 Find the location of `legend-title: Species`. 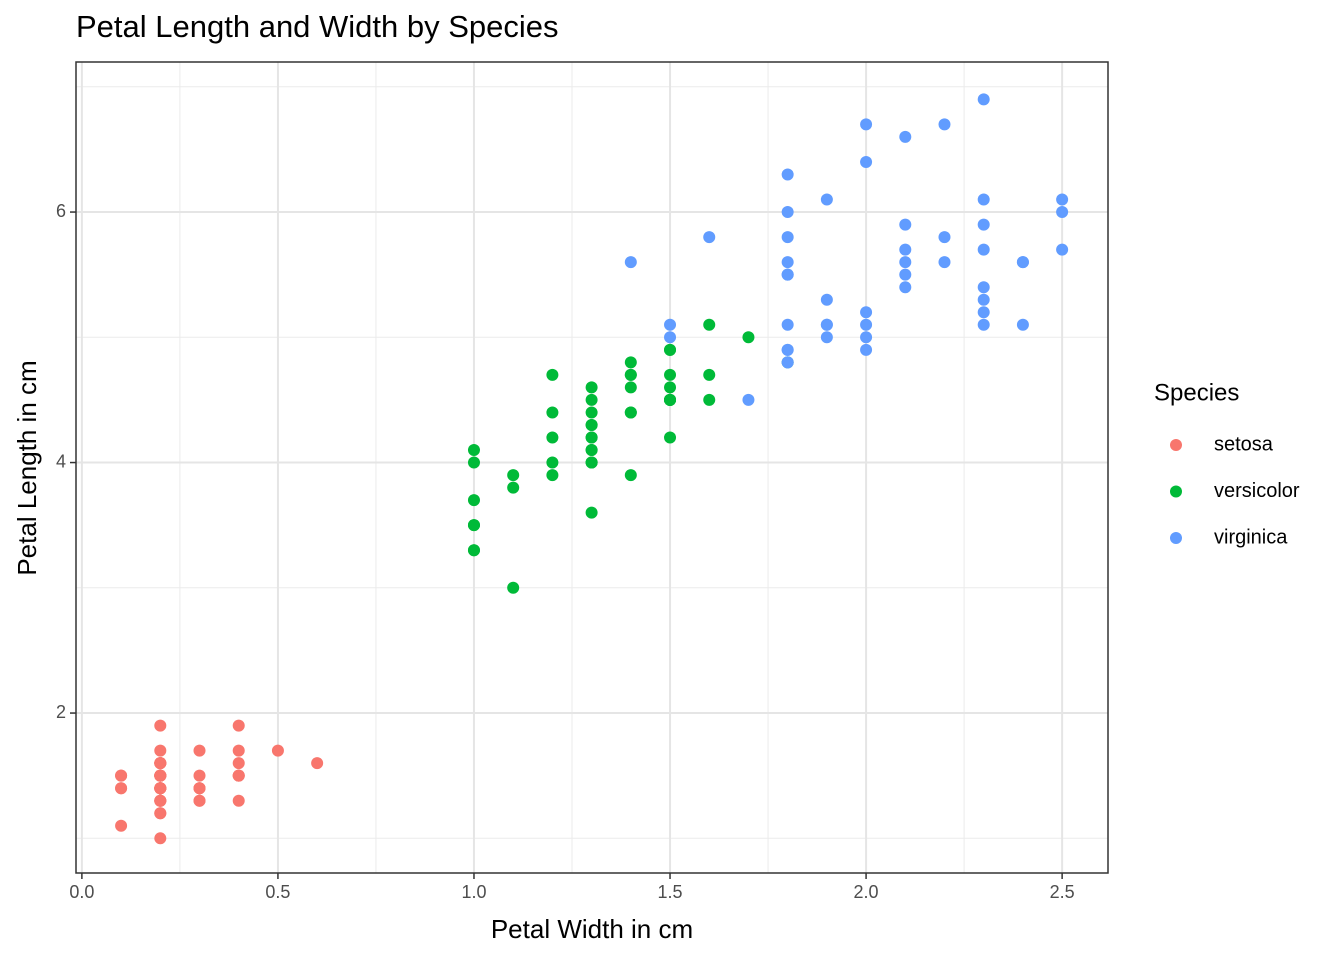

legend-title: Species is located at coordinates (1196, 392).